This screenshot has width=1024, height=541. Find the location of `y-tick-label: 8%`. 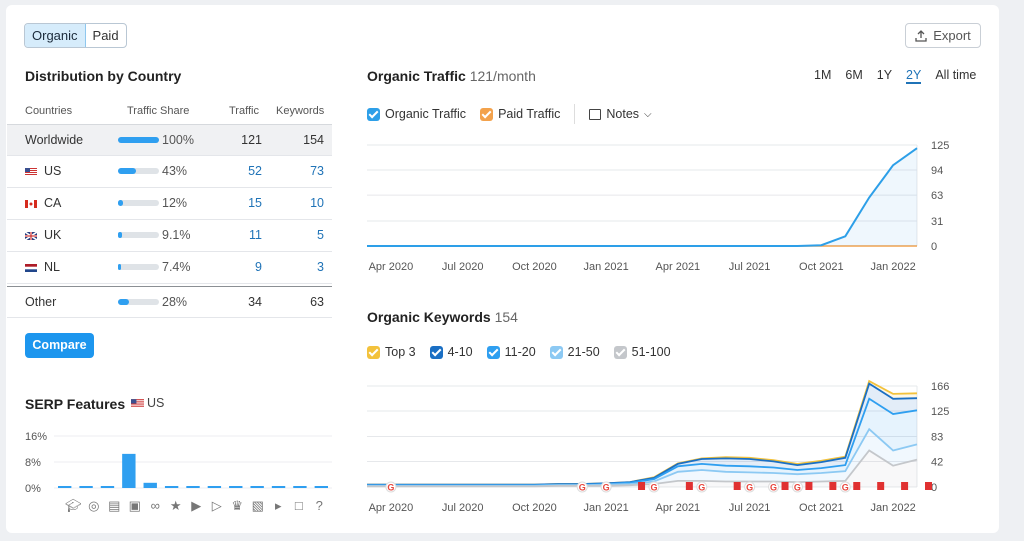

y-tick-label: 8% is located at coordinates (33, 463).